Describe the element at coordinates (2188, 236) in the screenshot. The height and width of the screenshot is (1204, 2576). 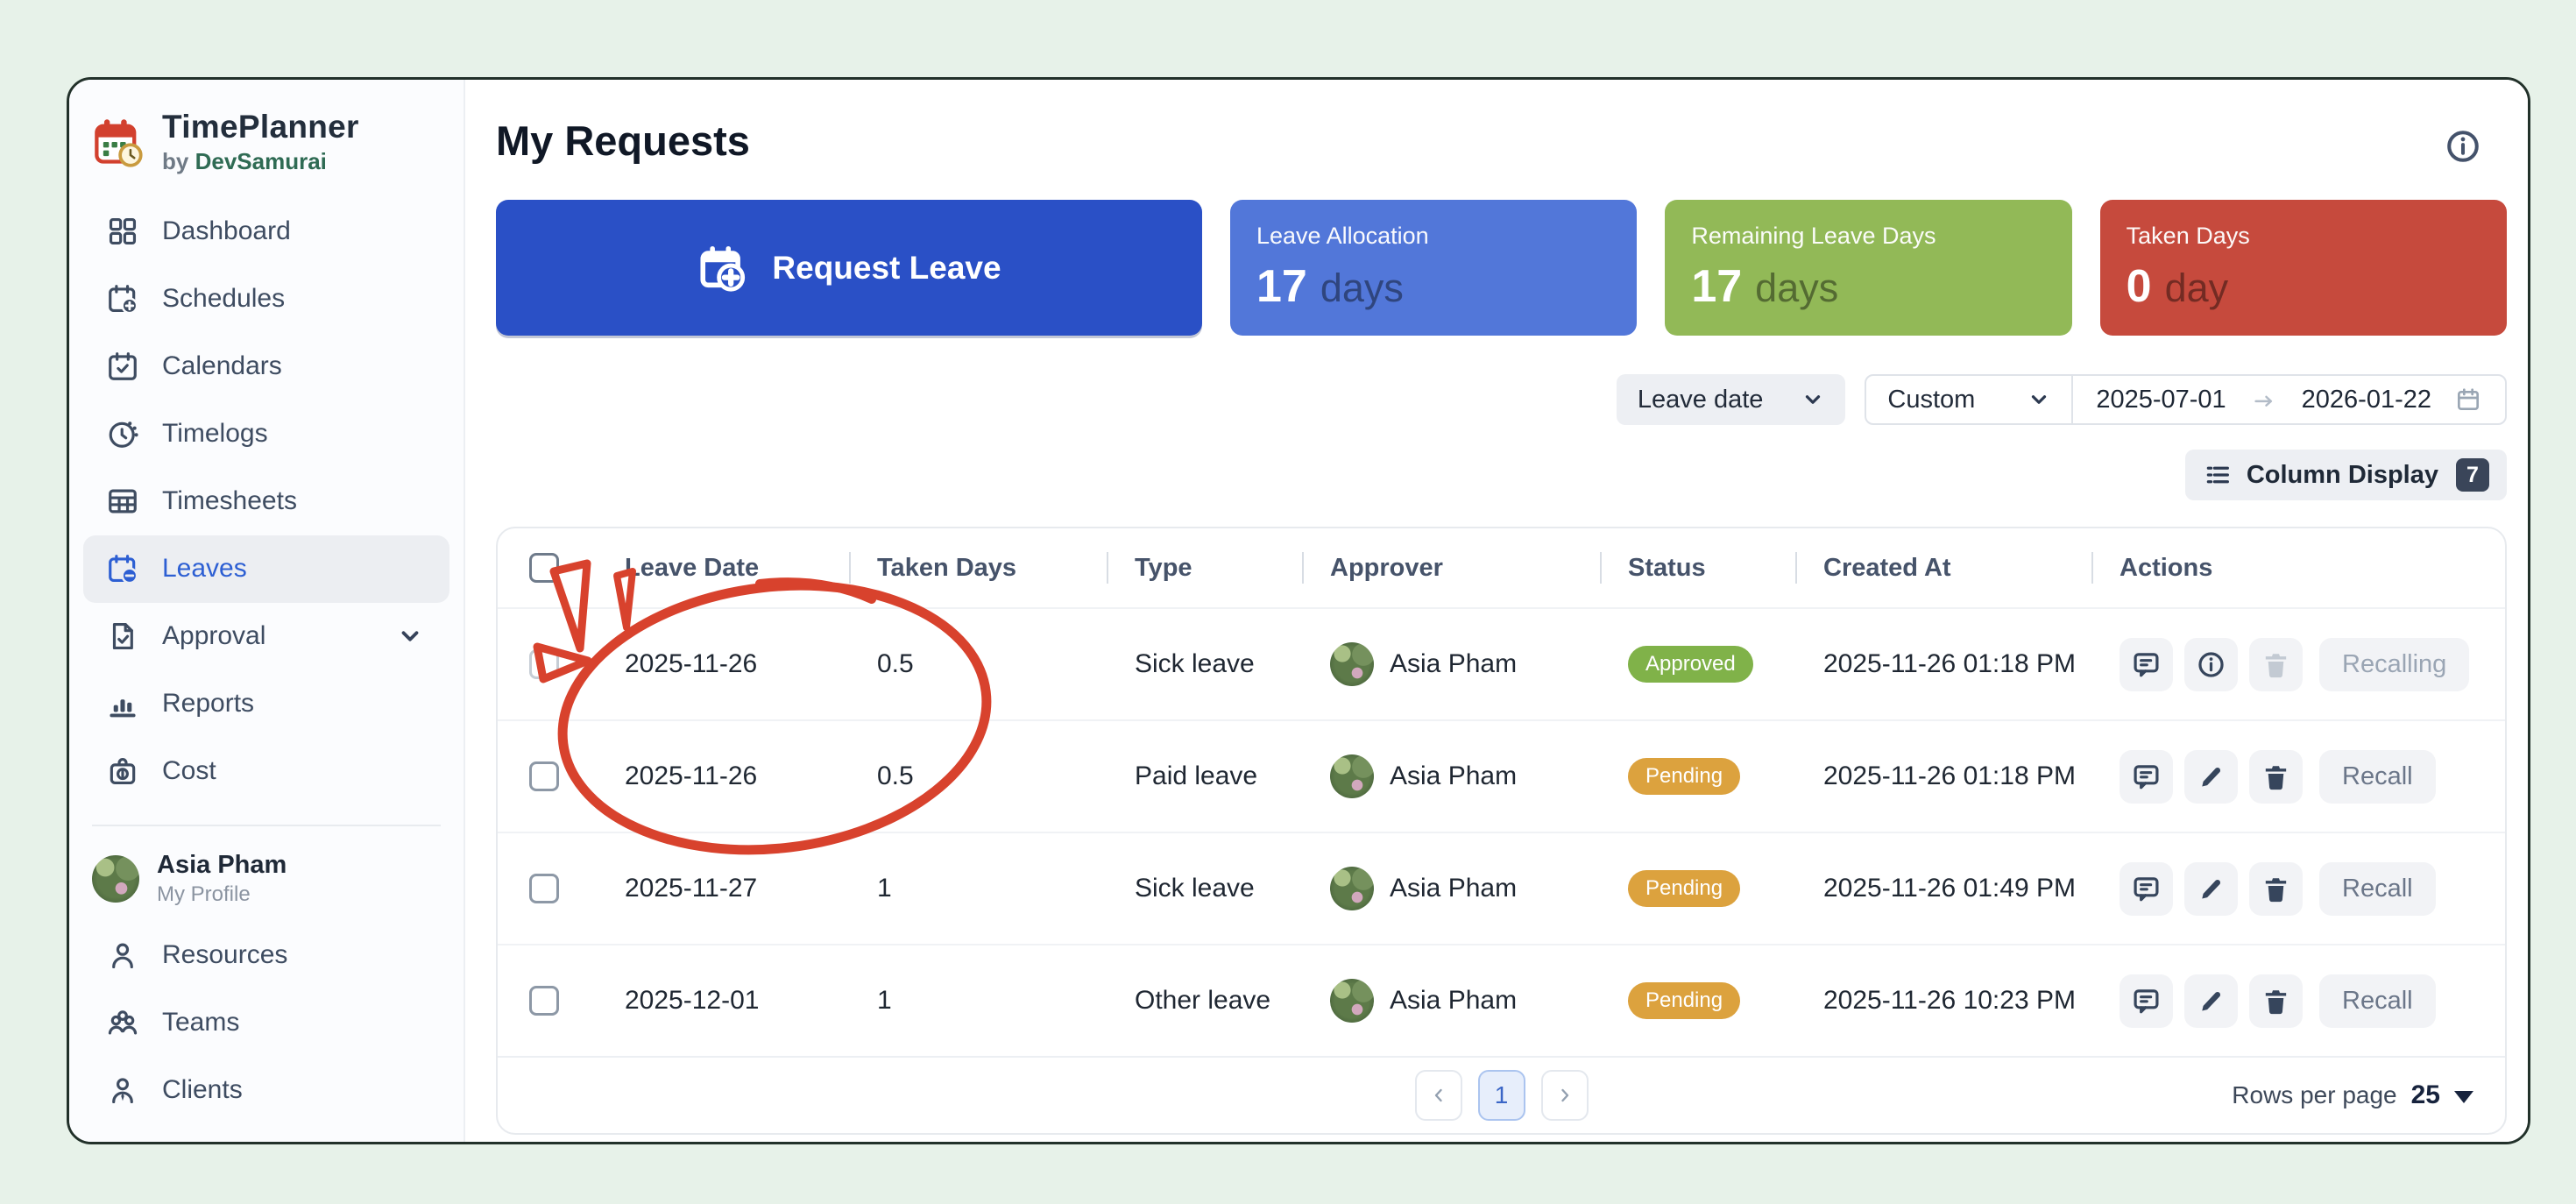
I see `stat-label: Taken Days` at that location.